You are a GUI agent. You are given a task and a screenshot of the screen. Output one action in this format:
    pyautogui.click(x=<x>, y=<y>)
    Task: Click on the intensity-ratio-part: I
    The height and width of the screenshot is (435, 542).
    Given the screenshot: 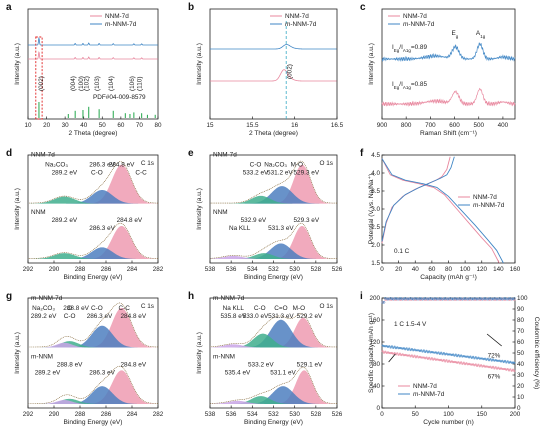 What is the action you would take?
    pyautogui.click(x=393, y=84)
    